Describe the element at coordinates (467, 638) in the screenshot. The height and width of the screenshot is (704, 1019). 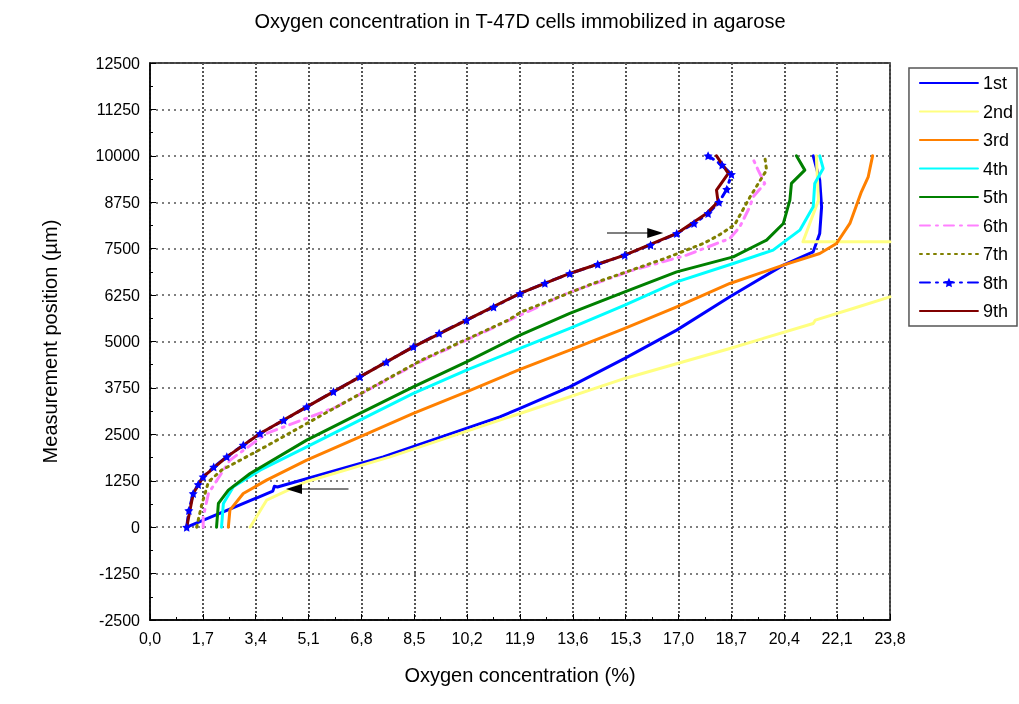
I see `x-tick-label: 10,2` at that location.